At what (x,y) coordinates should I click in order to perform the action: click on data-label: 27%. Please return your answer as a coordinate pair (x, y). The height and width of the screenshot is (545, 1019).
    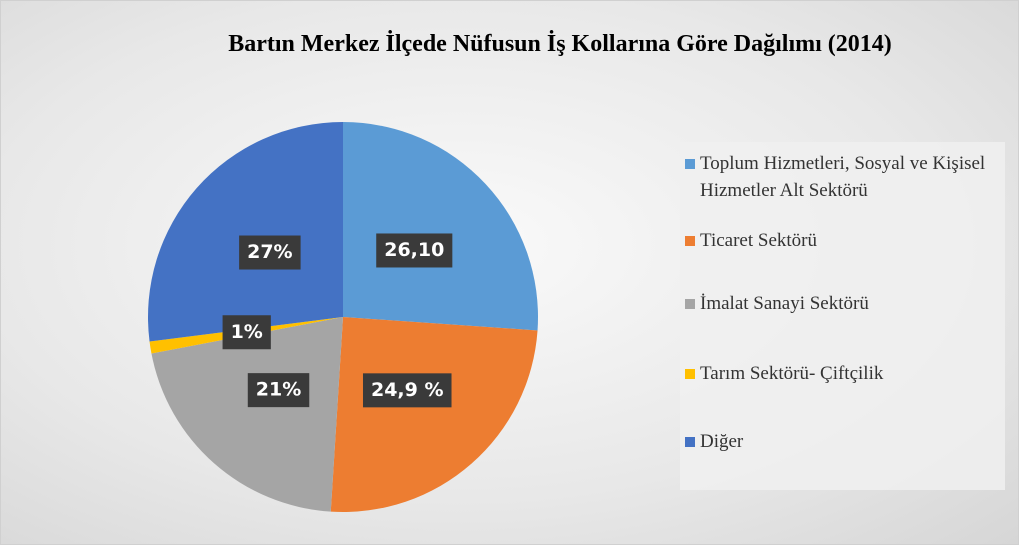
    Looking at the image, I should click on (269, 252).